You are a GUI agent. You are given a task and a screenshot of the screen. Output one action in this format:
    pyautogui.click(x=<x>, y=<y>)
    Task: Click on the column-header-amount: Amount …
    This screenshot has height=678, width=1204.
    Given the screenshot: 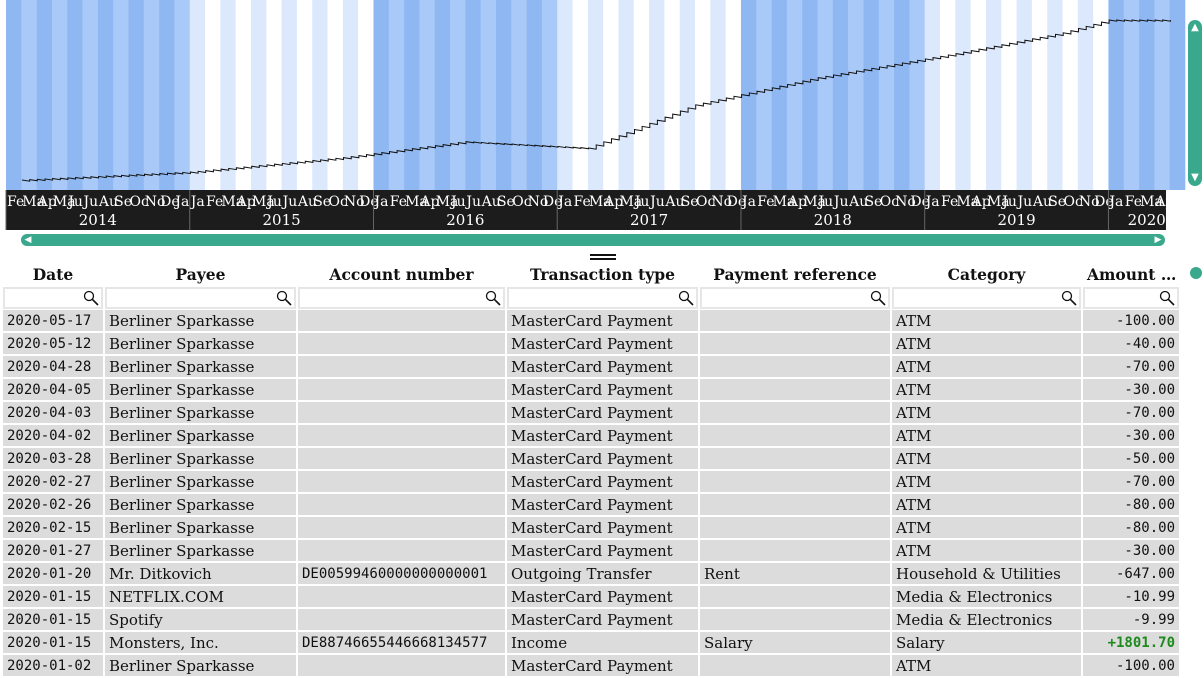 What is the action you would take?
    pyautogui.click(x=1132, y=274)
    